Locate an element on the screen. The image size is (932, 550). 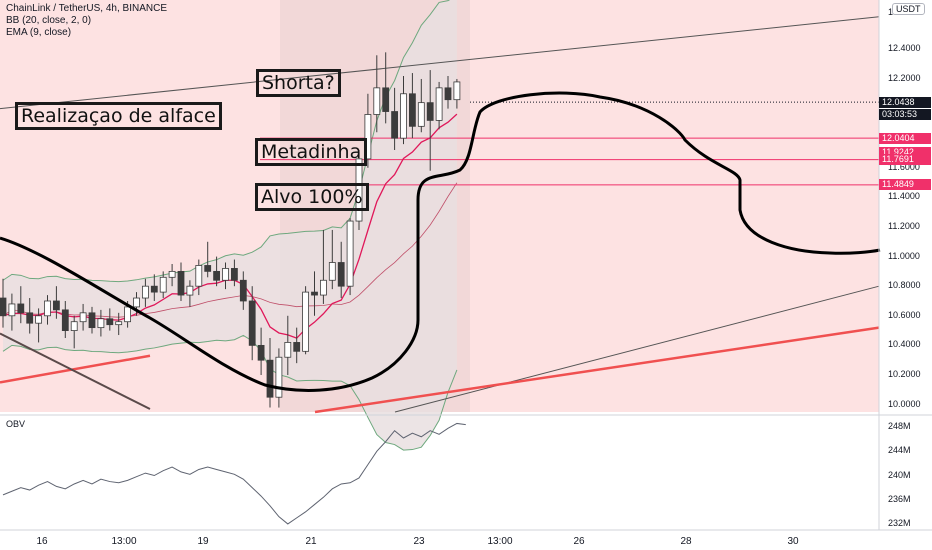
red-trend-line is located at coordinates (597, 370).